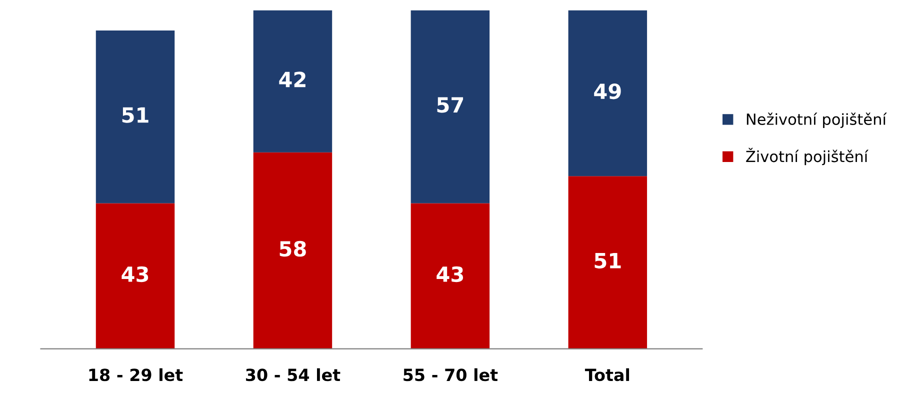 This screenshot has height=408, width=906. I want to click on data-label: 57, so click(450, 105).